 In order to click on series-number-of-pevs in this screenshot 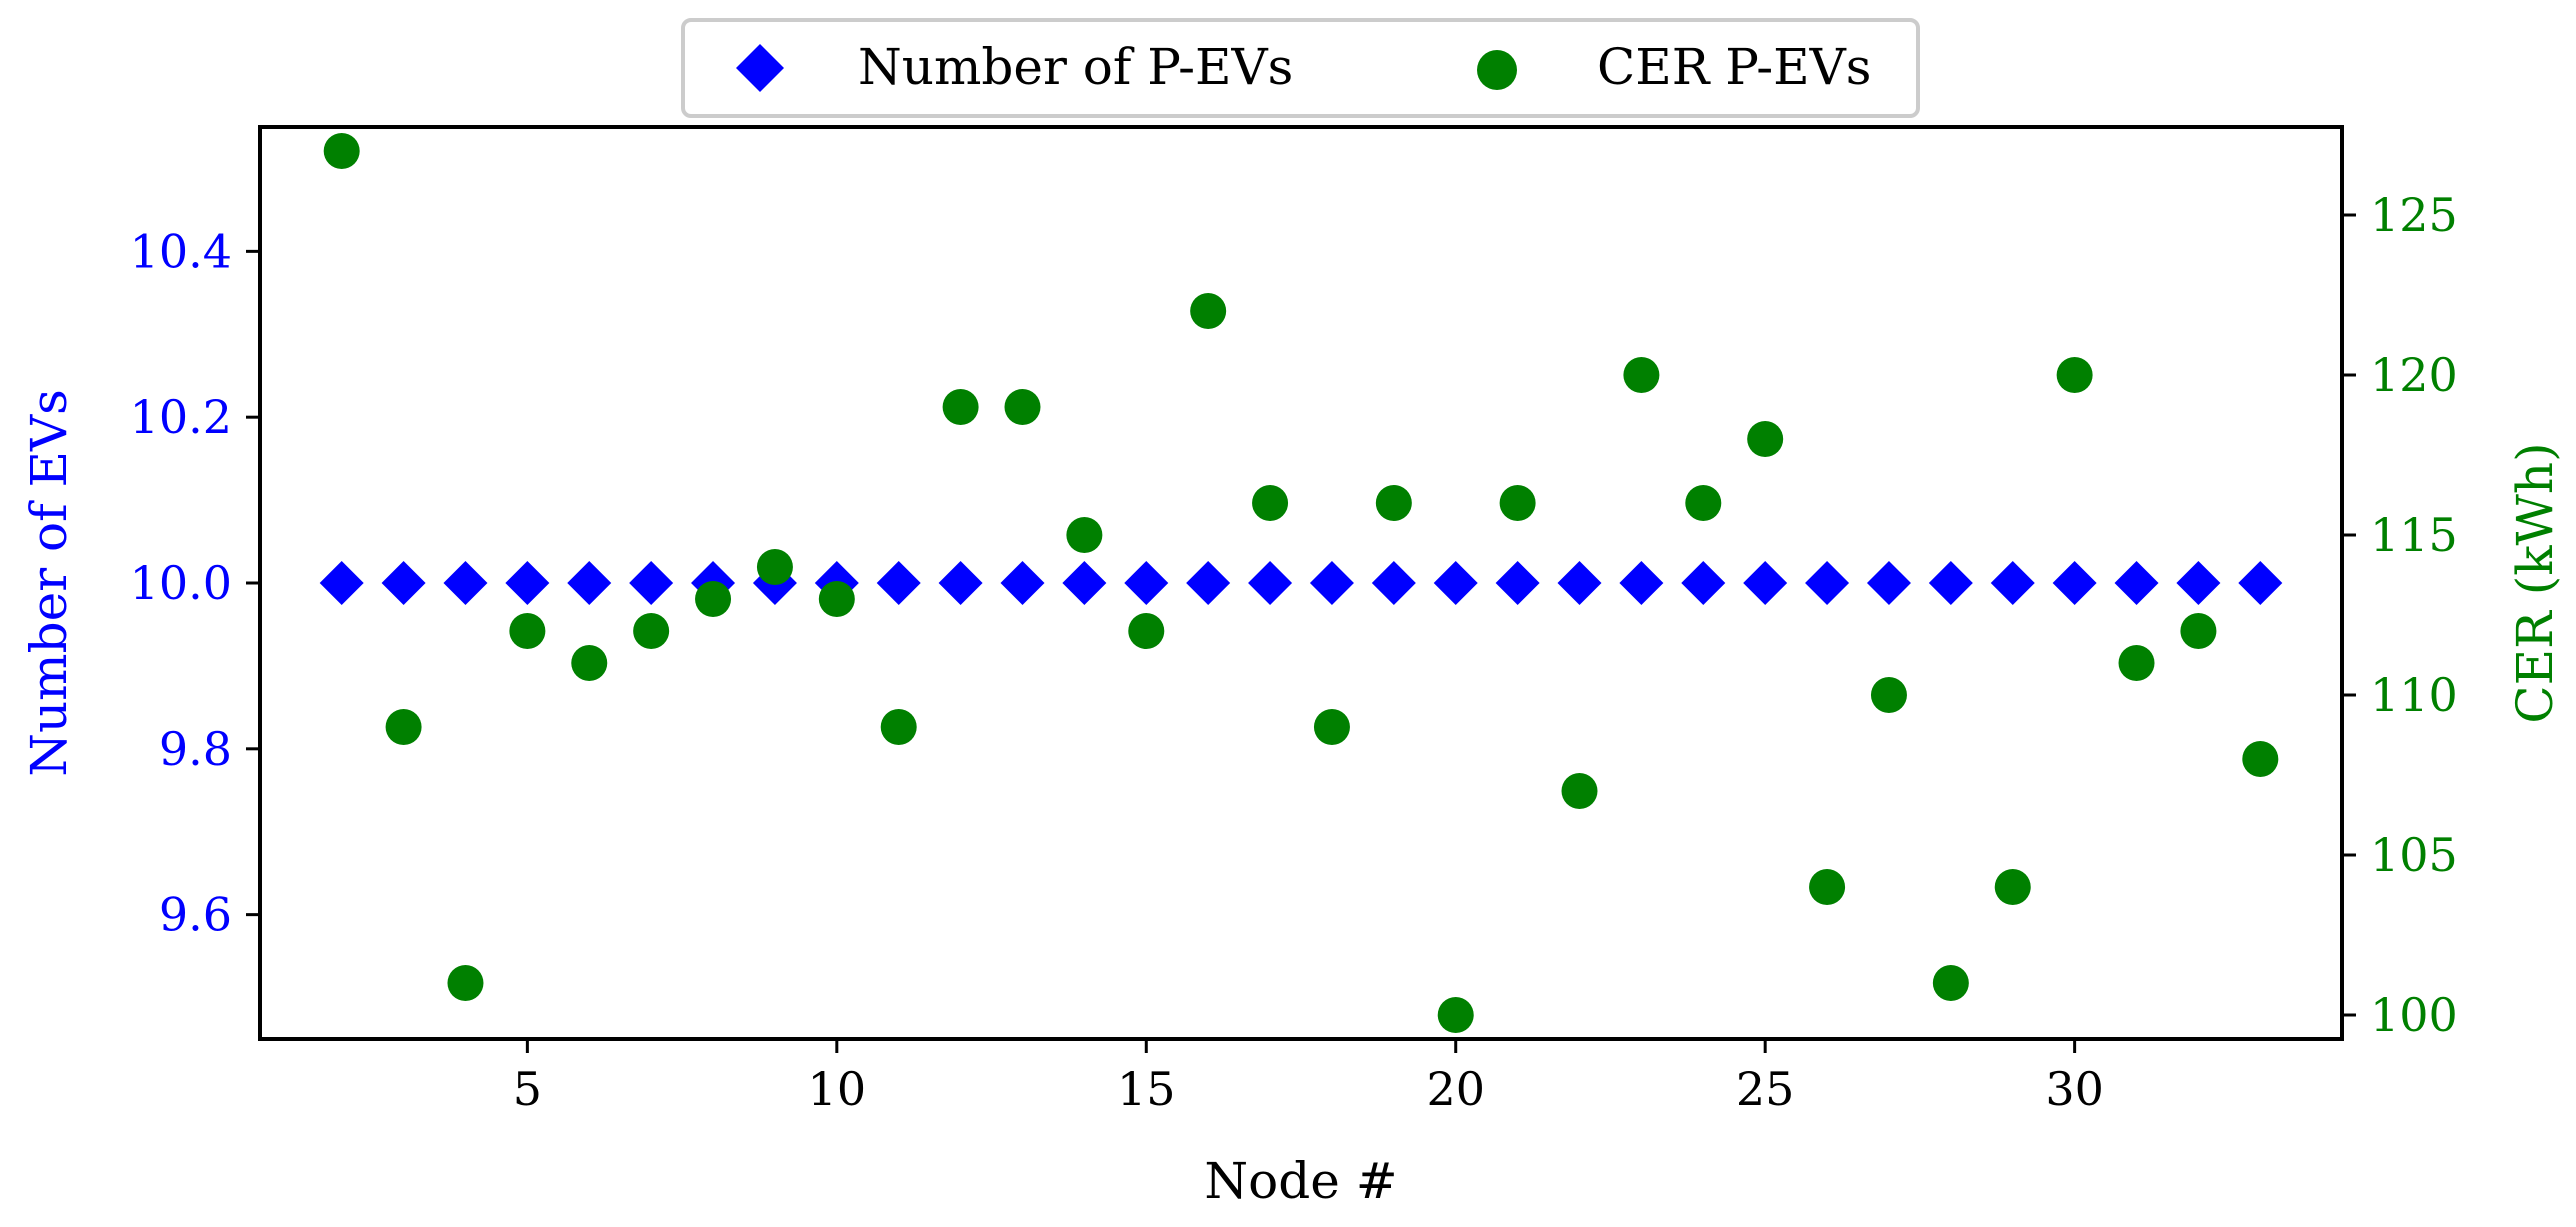, I will do `click(1301, 583)`.